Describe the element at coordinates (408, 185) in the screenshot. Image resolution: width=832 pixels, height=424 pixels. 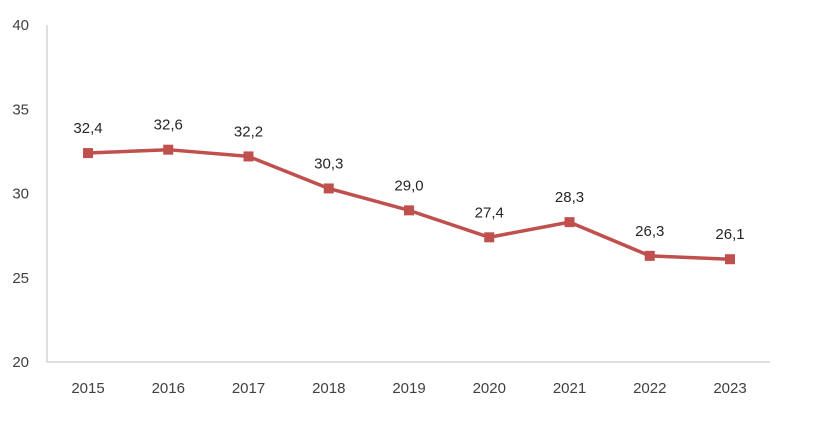
I see `data-label: 29,0` at that location.